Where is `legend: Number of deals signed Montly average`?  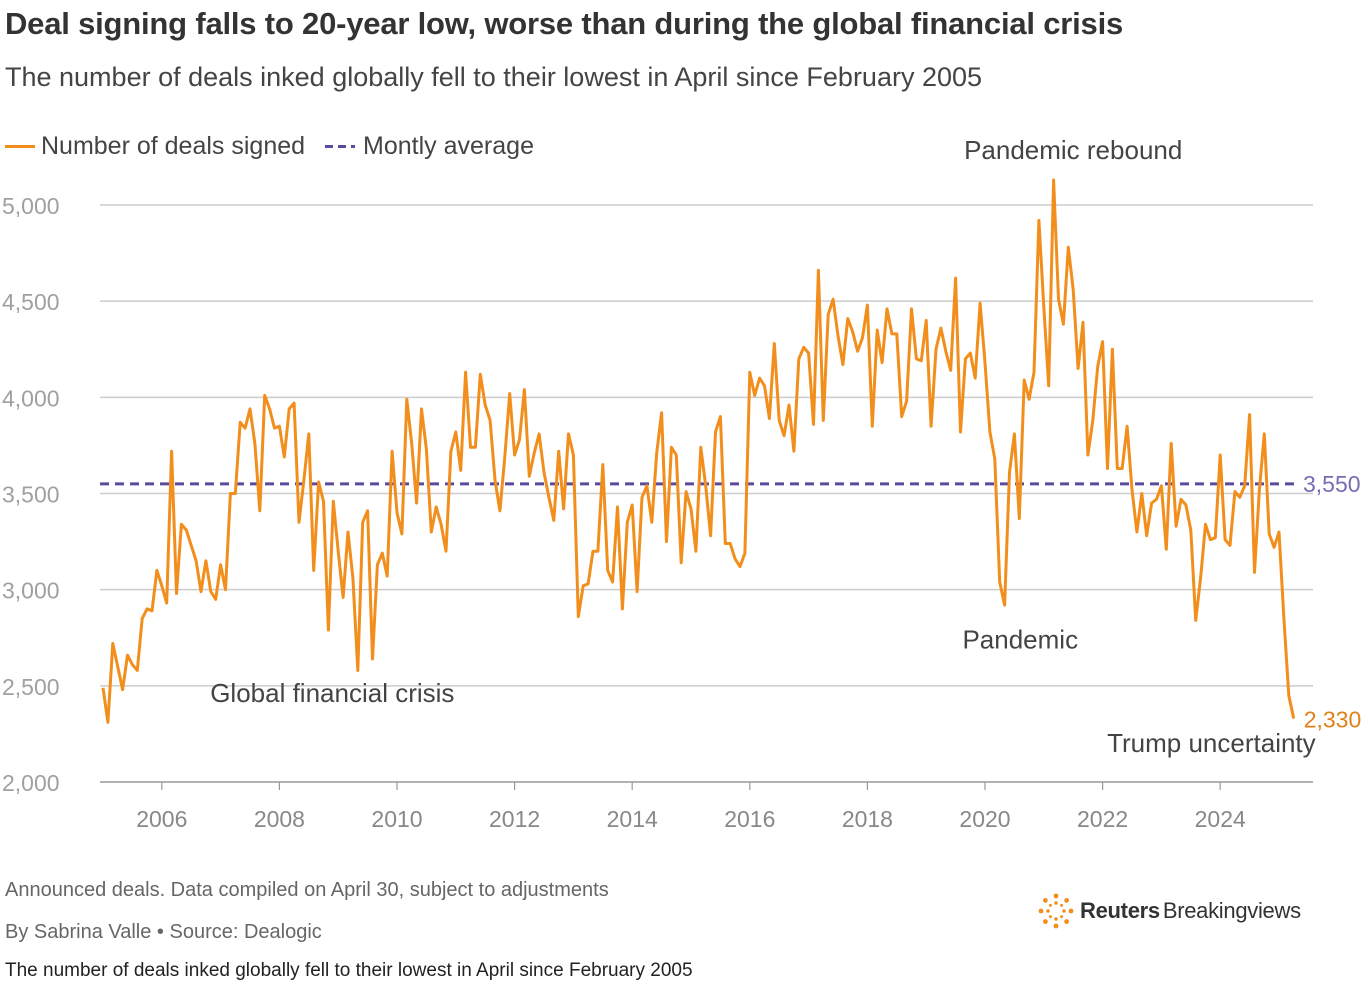 legend: Number of deals signed Montly average is located at coordinates (279, 146).